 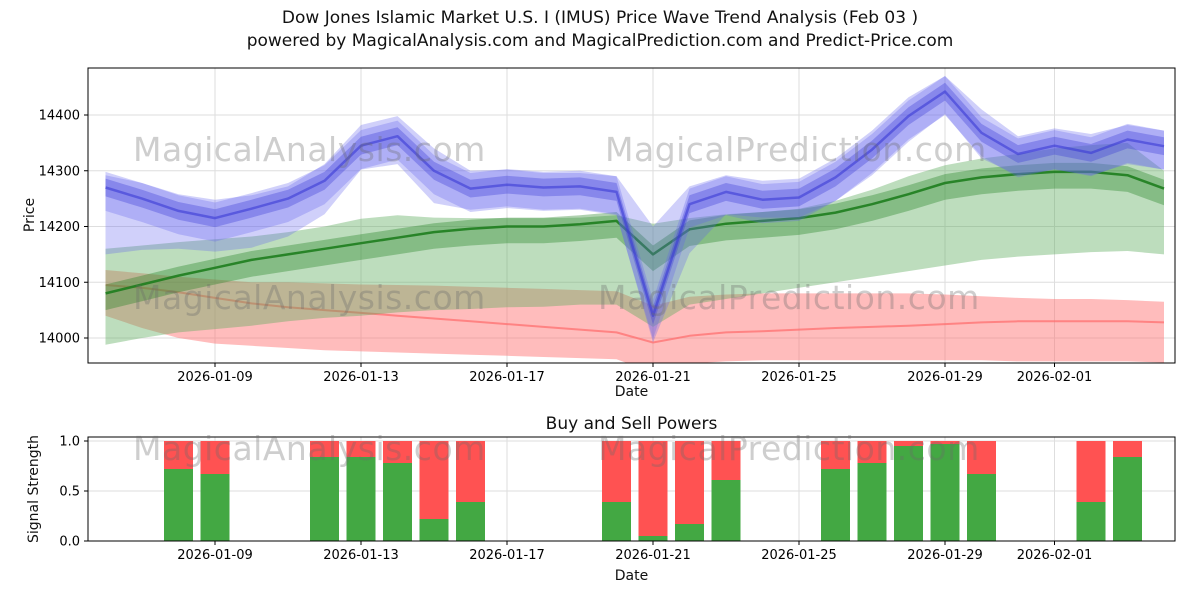 I want to click on power-x-axis-label: Date, so click(x=631, y=576).